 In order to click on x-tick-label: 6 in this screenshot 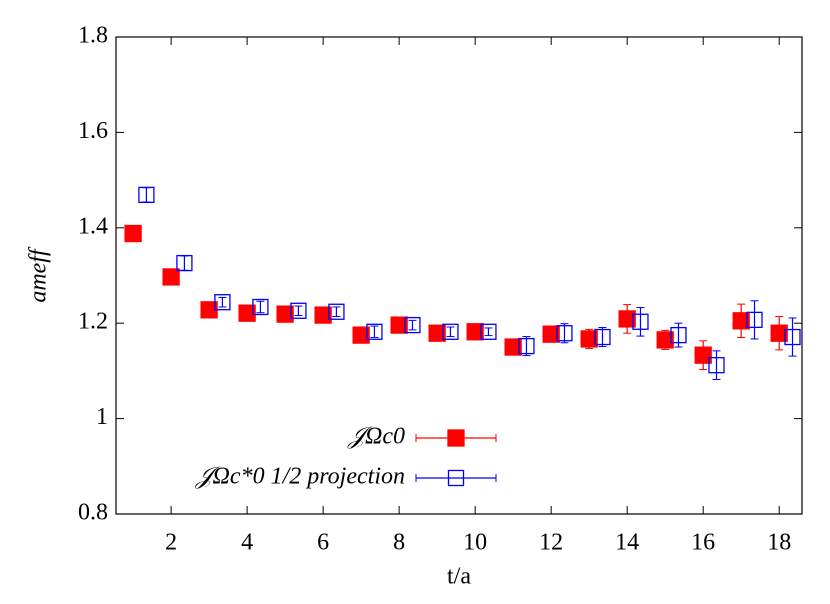, I will do `click(323, 543)`.